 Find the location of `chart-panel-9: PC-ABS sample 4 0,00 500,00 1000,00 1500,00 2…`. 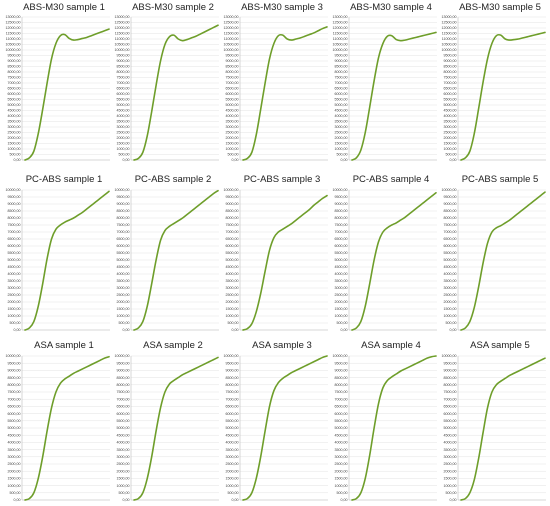

chart-panel-9: PC-ABS sample 4 0,00 500,00 1000,00 1500,00 2… is located at coordinates (385, 253).